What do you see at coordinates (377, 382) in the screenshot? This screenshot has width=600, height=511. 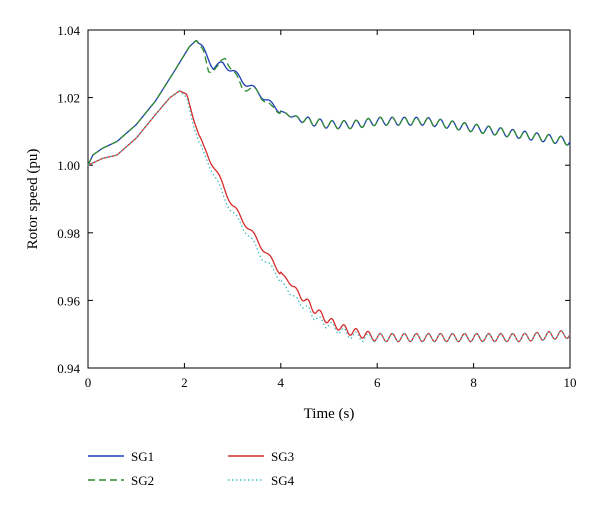 I see `x-tick-label: 6` at bounding box center [377, 382].